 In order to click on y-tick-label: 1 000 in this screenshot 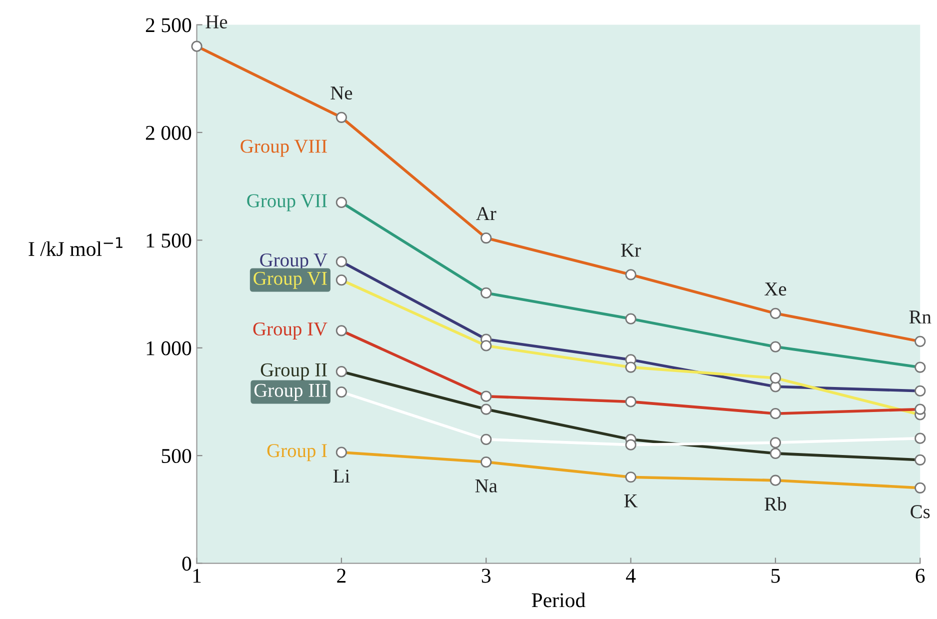, I will do `click(169, 348)`.